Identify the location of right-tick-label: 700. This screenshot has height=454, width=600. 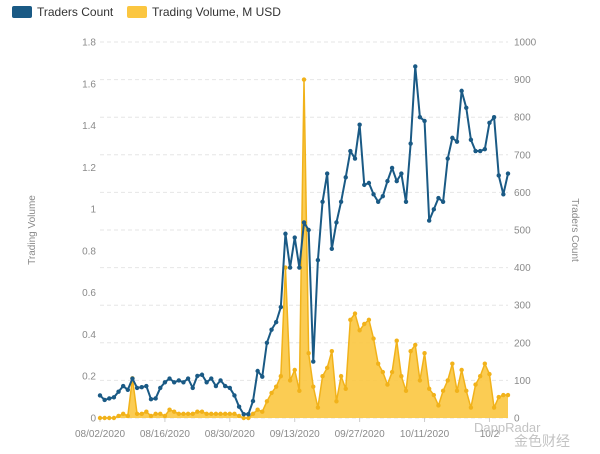
(522, 155).